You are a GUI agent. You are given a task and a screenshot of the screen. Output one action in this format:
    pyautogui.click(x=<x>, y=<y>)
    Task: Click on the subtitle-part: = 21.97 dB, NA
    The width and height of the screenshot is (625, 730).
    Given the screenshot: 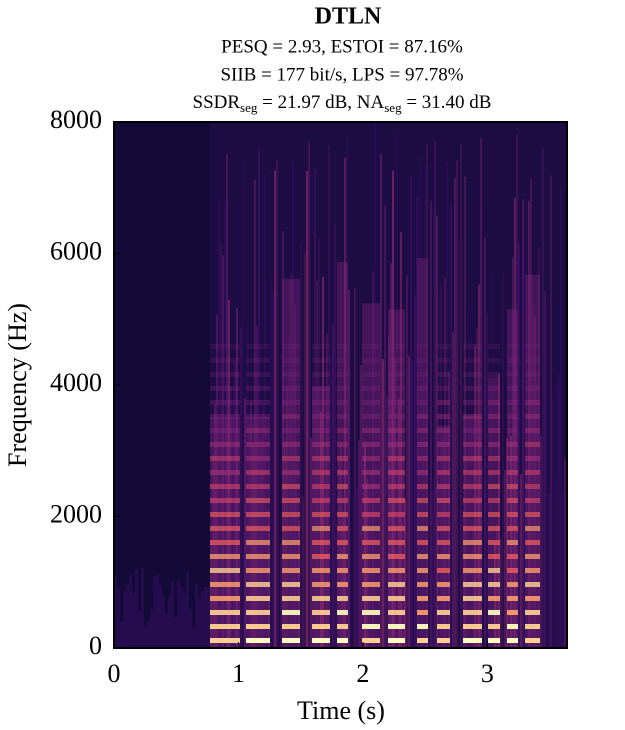 What is the action you would take?
    pyautogui.click(x=320, y=102)
    